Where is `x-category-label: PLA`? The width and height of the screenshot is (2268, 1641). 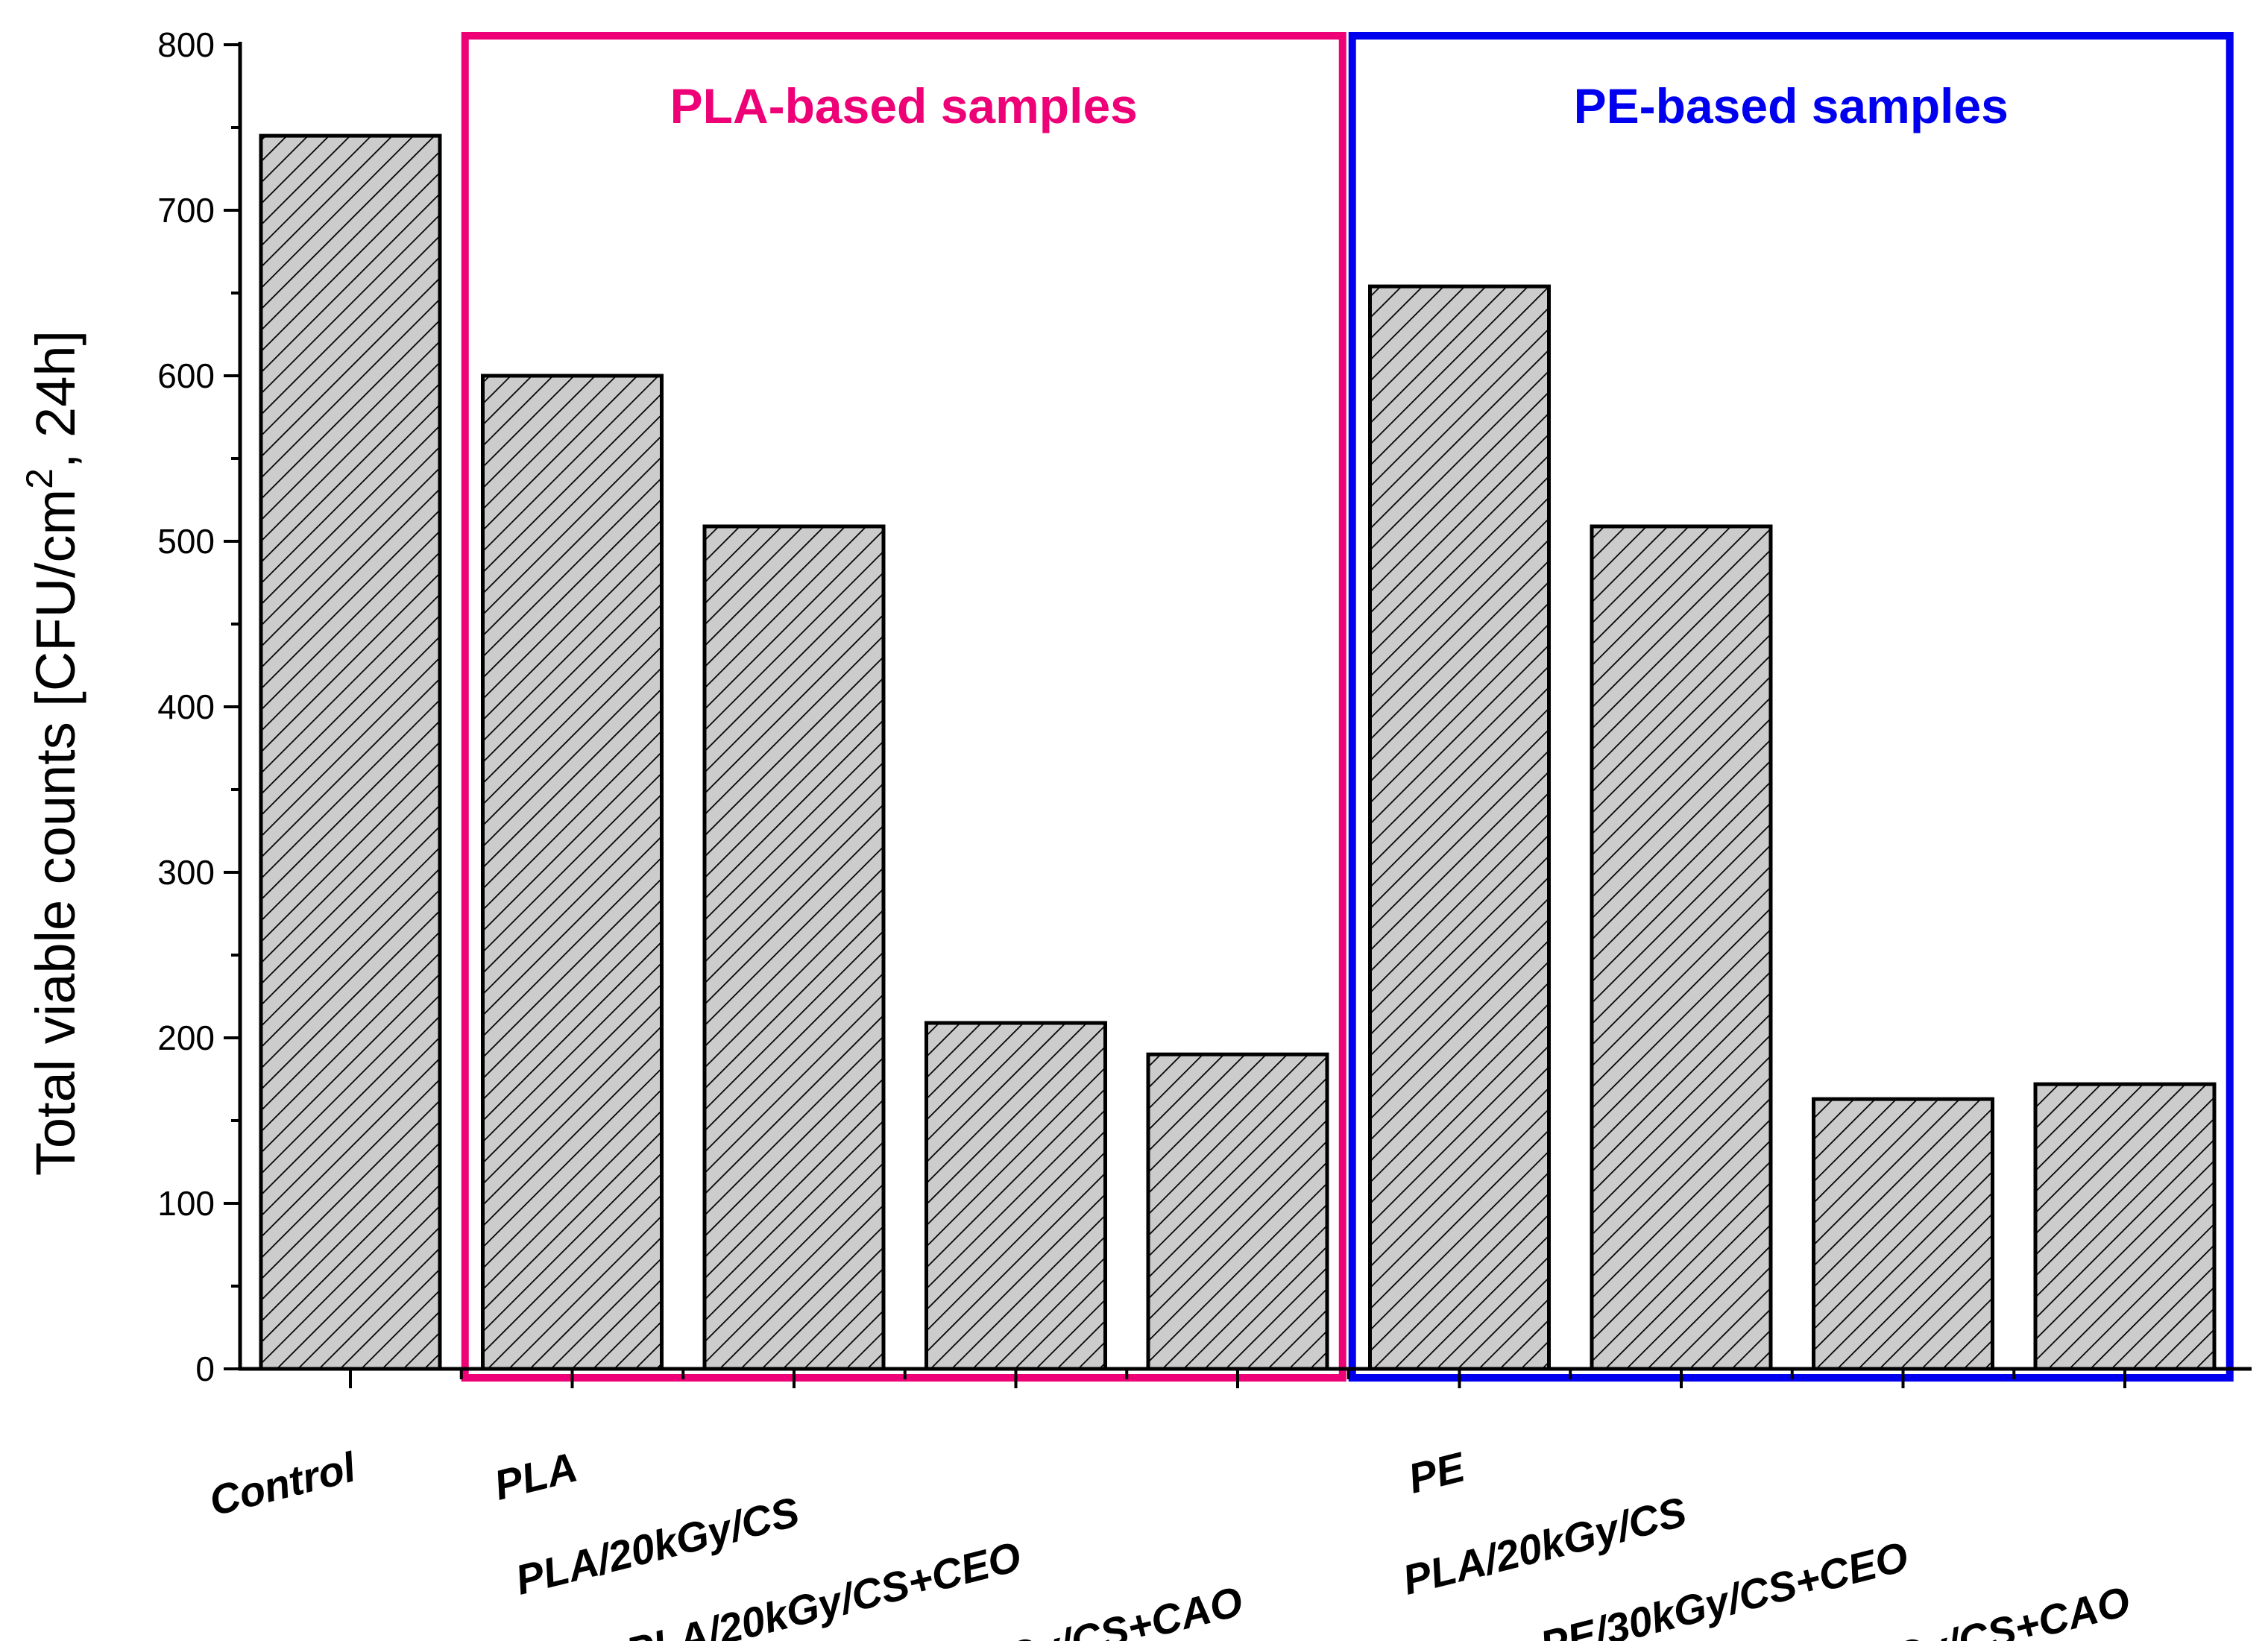
x-category-label: PLA is located at coordinates (535, 1476).